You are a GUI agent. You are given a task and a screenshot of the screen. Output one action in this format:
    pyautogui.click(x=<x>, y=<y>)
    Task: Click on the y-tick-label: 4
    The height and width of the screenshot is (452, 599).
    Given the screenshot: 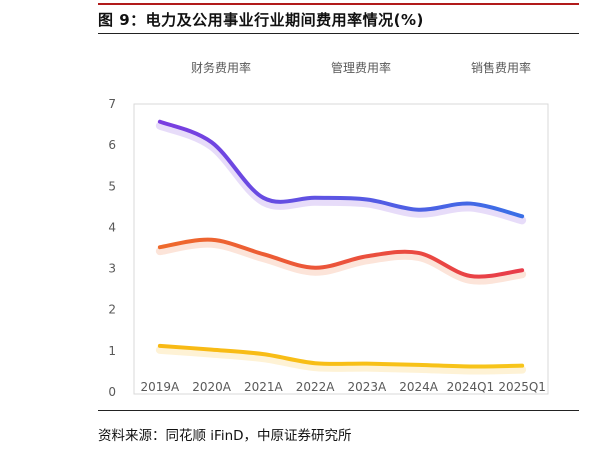 What is the action you would take?
    pyautogui.click(x=112, y=227)
    